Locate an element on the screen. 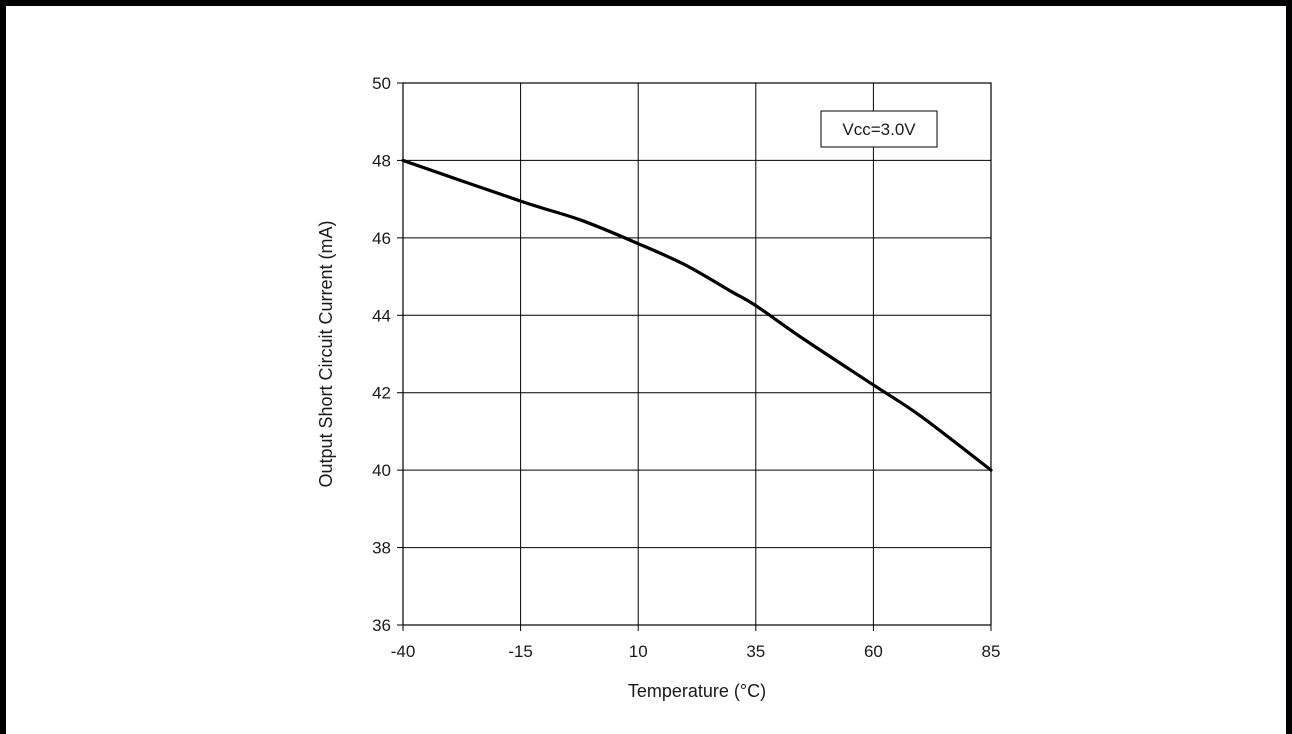 This screenshot has height=734, width=1292. x-tick-label: 85 is located at coordinates (991, 651).